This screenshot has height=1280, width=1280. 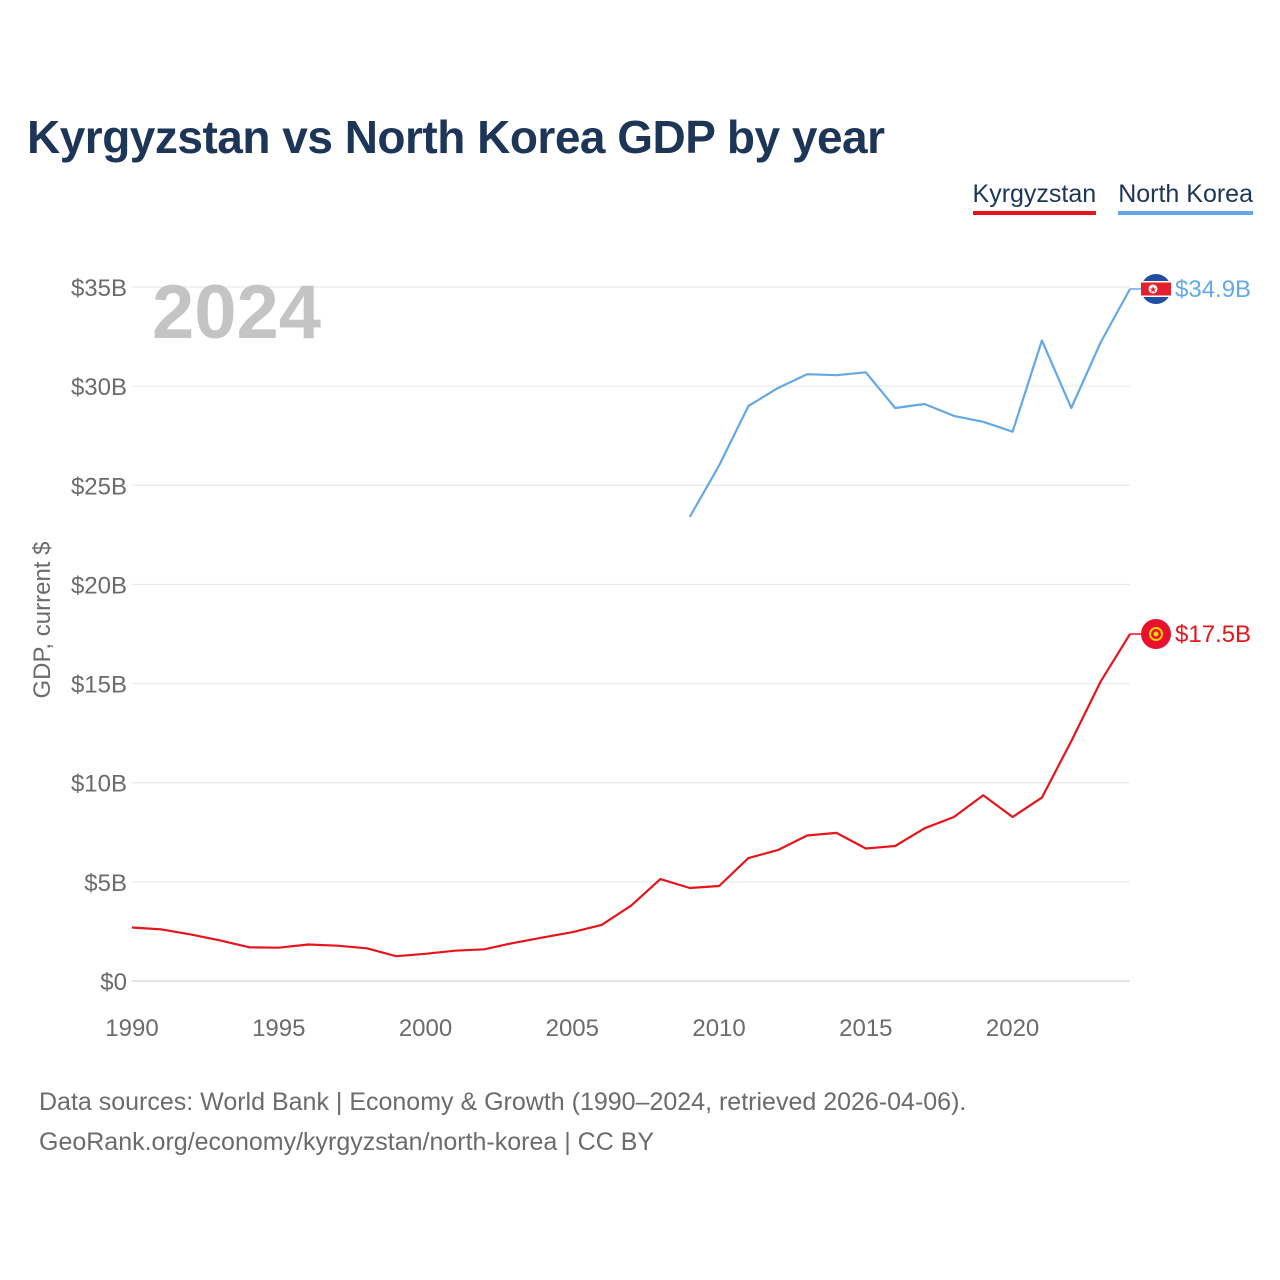 I want to click on flag-sun-core-icon, so click(x=1156, y=634).